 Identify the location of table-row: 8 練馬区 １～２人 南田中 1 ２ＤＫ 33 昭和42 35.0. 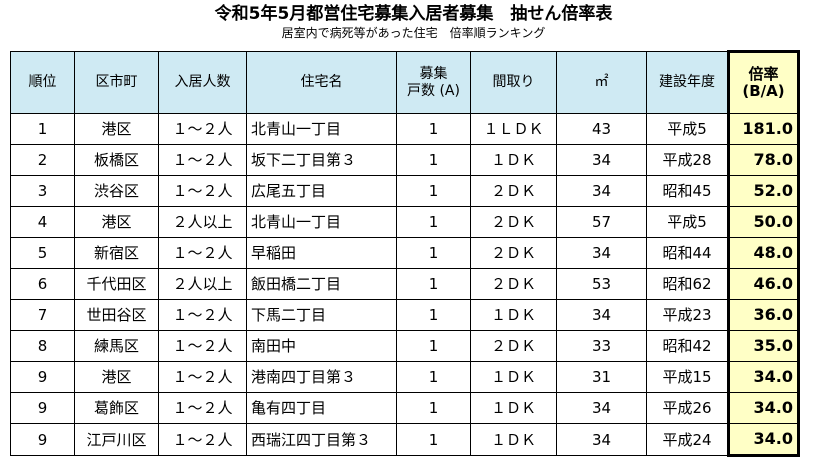
(405, 346).